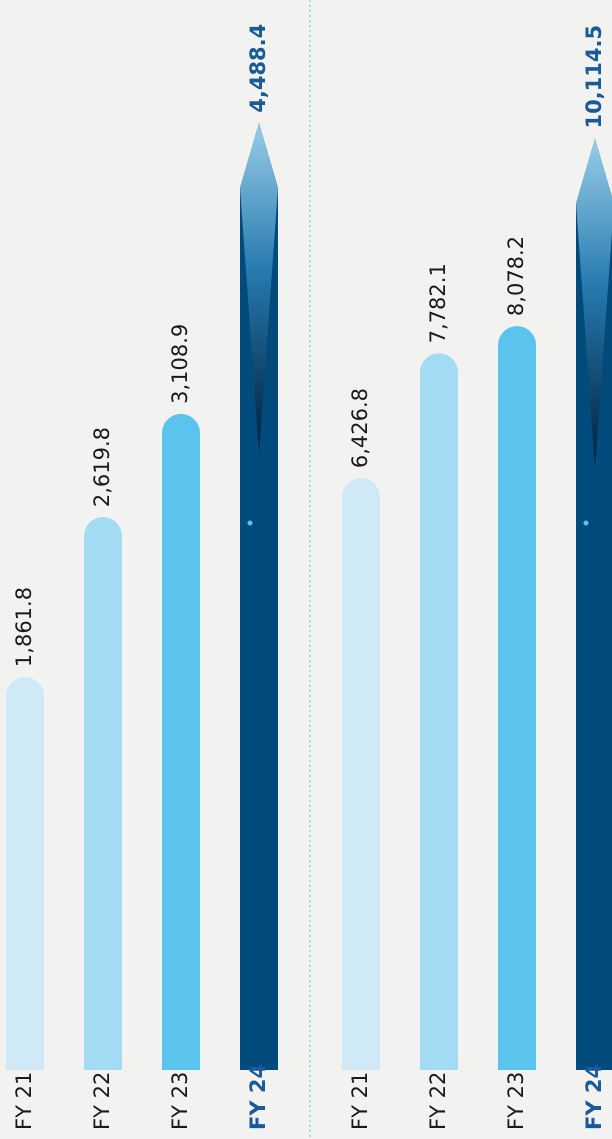 The height and width of the screenshot is (1139, 612). Describe the element at coordinates (438, 303) in the screenshot. I see `value-label: 7,782.1` at that location.